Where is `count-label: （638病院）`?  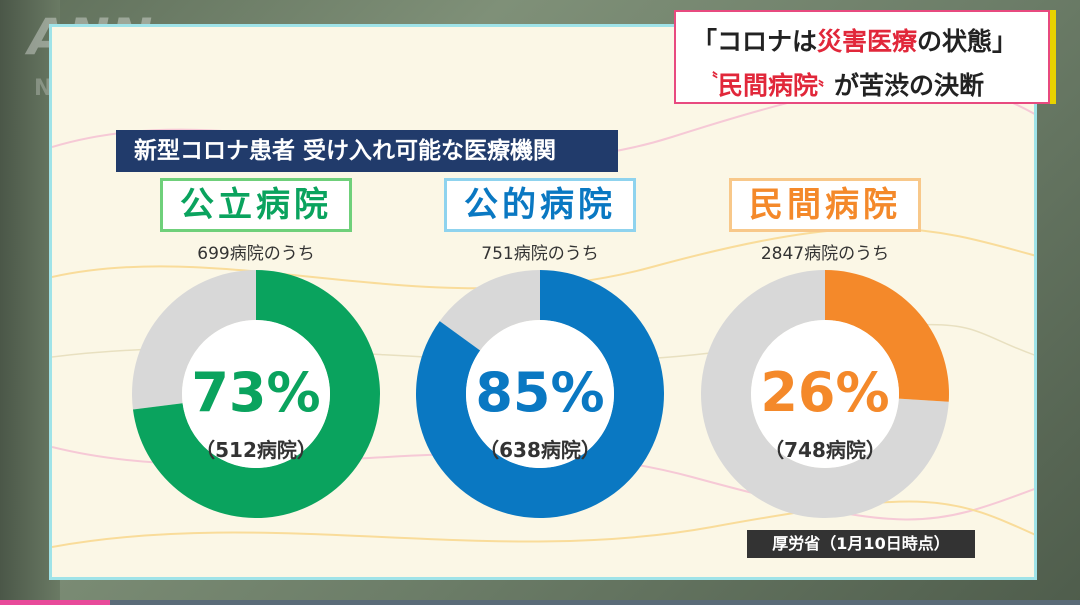 count-label: （638病院） is located at coordinates (540, 450).